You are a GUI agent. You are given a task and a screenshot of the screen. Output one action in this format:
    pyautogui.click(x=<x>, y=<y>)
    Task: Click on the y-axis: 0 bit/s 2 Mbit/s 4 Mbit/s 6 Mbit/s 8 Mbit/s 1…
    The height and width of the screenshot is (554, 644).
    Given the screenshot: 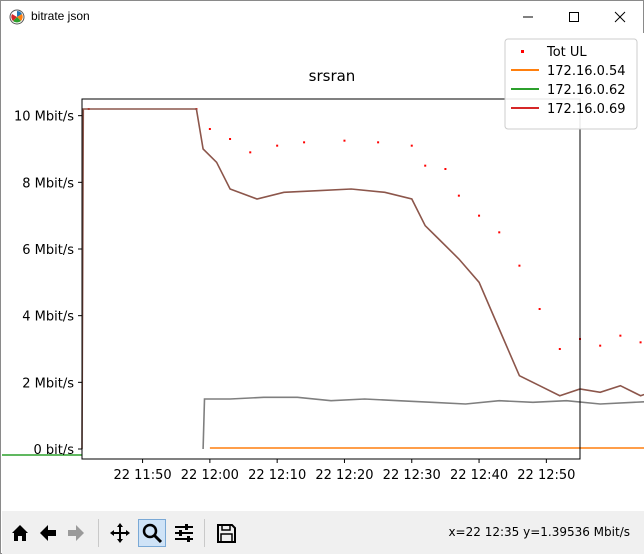 What is the action you would take?
    pyautogui.click(x=48, y=284)
    